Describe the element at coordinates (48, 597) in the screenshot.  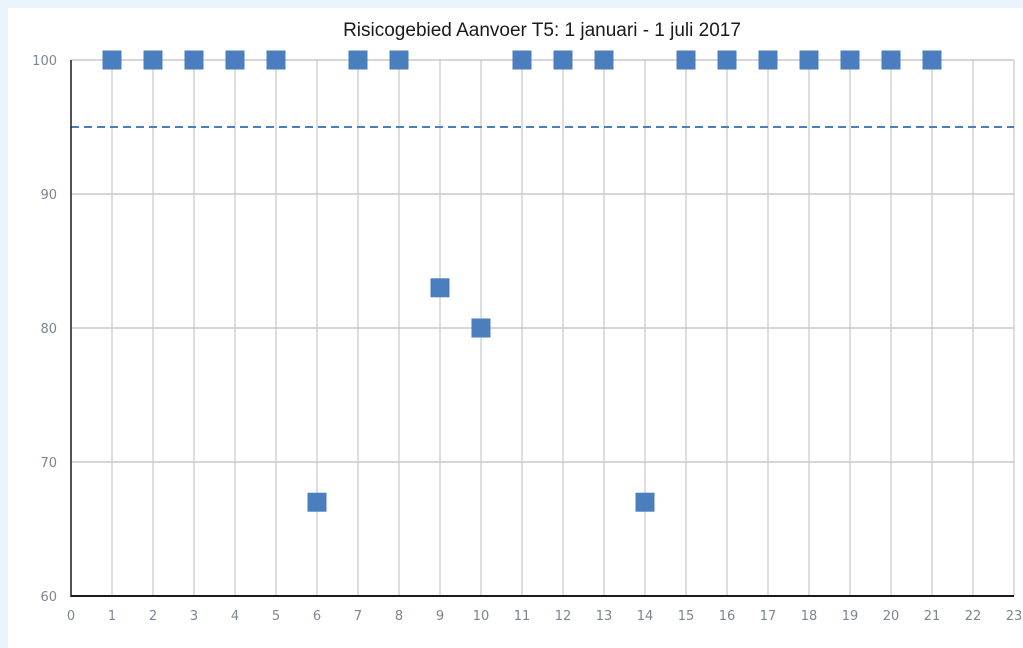
I see `y-tick-label: 60` at that location.